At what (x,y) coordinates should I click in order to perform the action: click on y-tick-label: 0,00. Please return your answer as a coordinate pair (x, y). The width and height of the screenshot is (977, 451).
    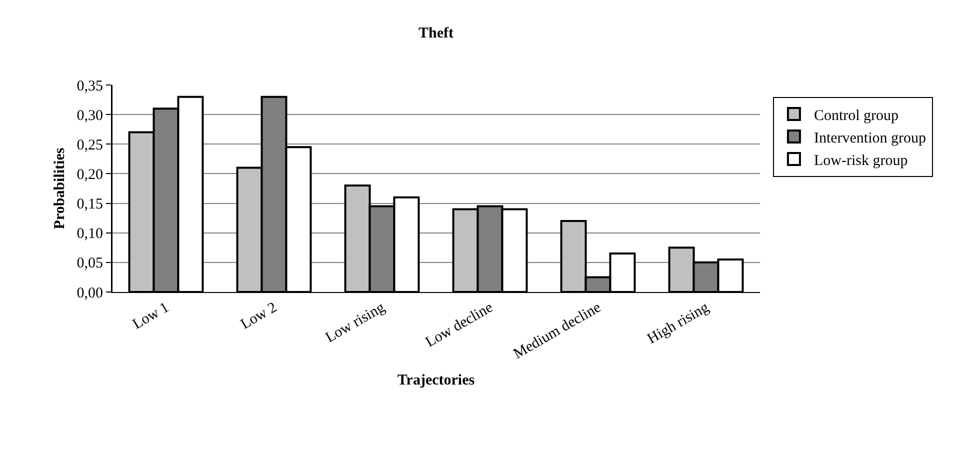
    Looking at the image, I should click on (89, 293).